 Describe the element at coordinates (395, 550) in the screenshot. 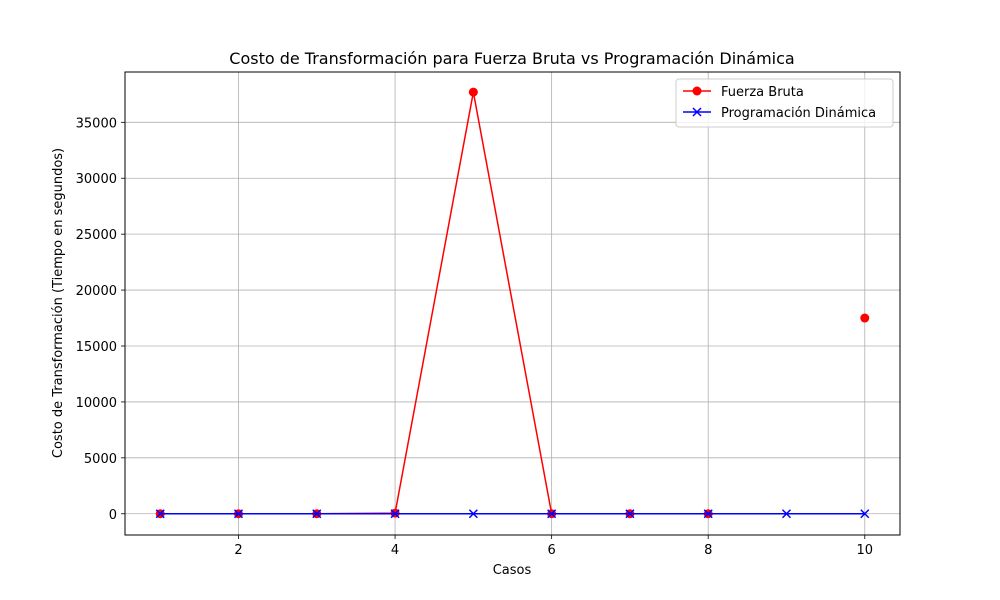

I see `x-tick-label: 4` at that location.